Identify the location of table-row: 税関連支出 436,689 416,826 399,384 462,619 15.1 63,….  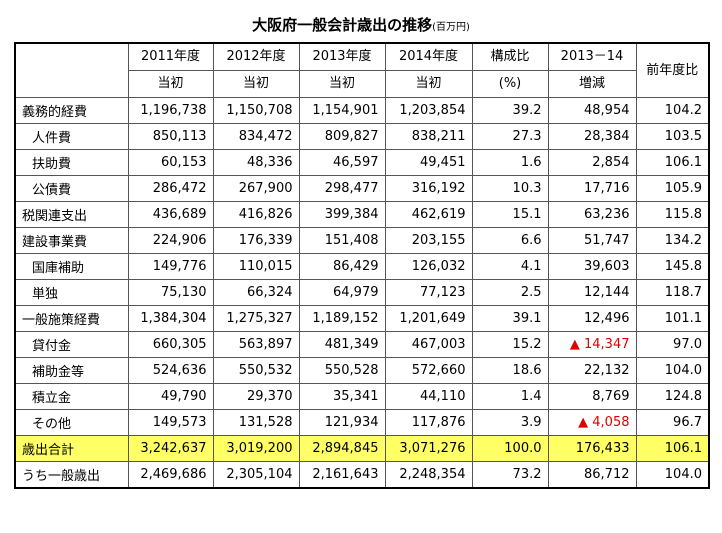
(362, 214).